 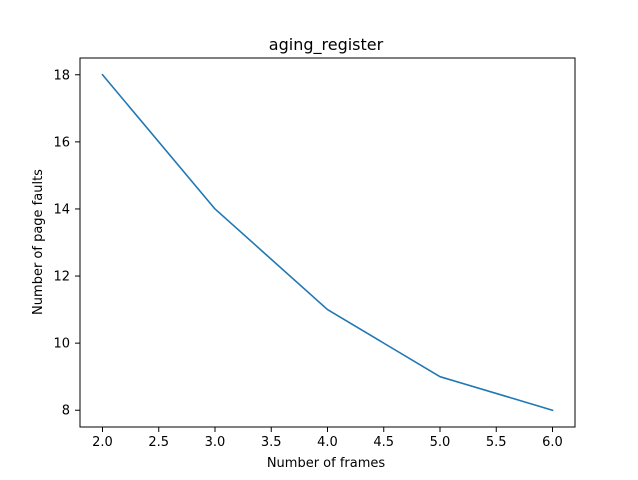 I want to click on x-tick-label: 2.0, so click(x=102, y=442).